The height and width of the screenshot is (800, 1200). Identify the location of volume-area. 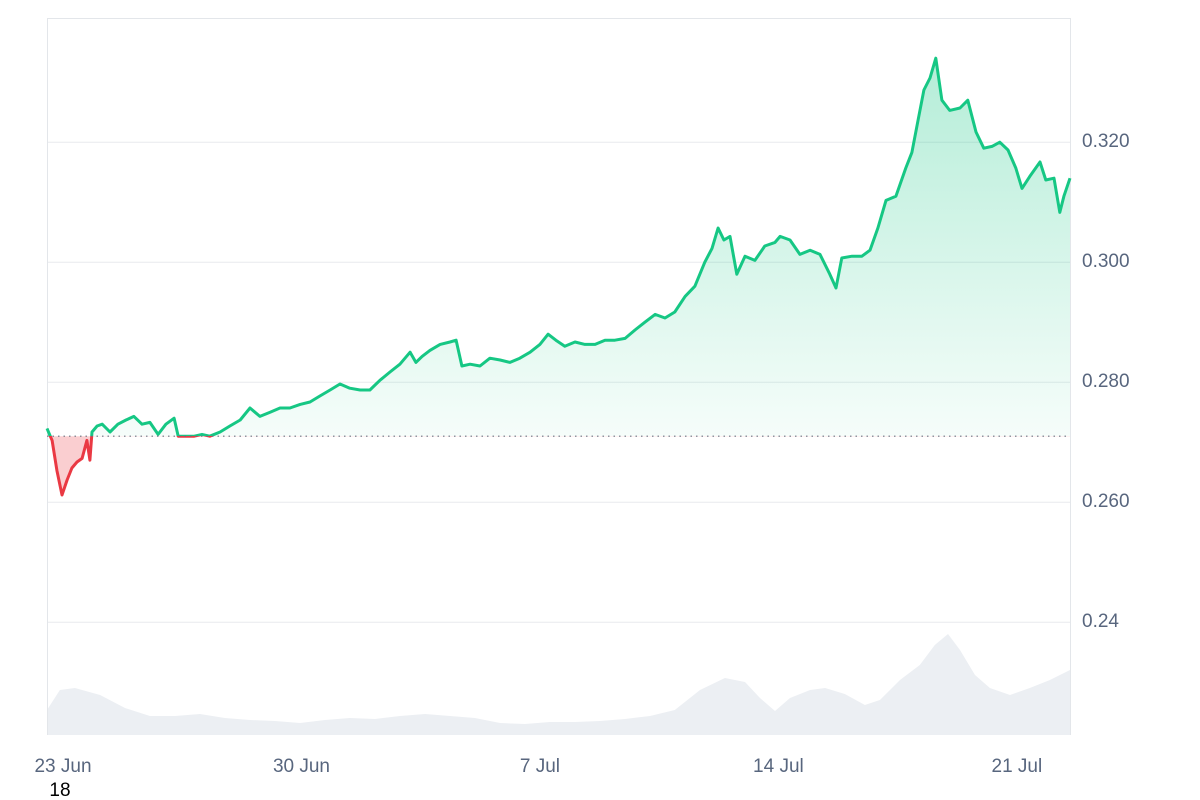
(558, 684).